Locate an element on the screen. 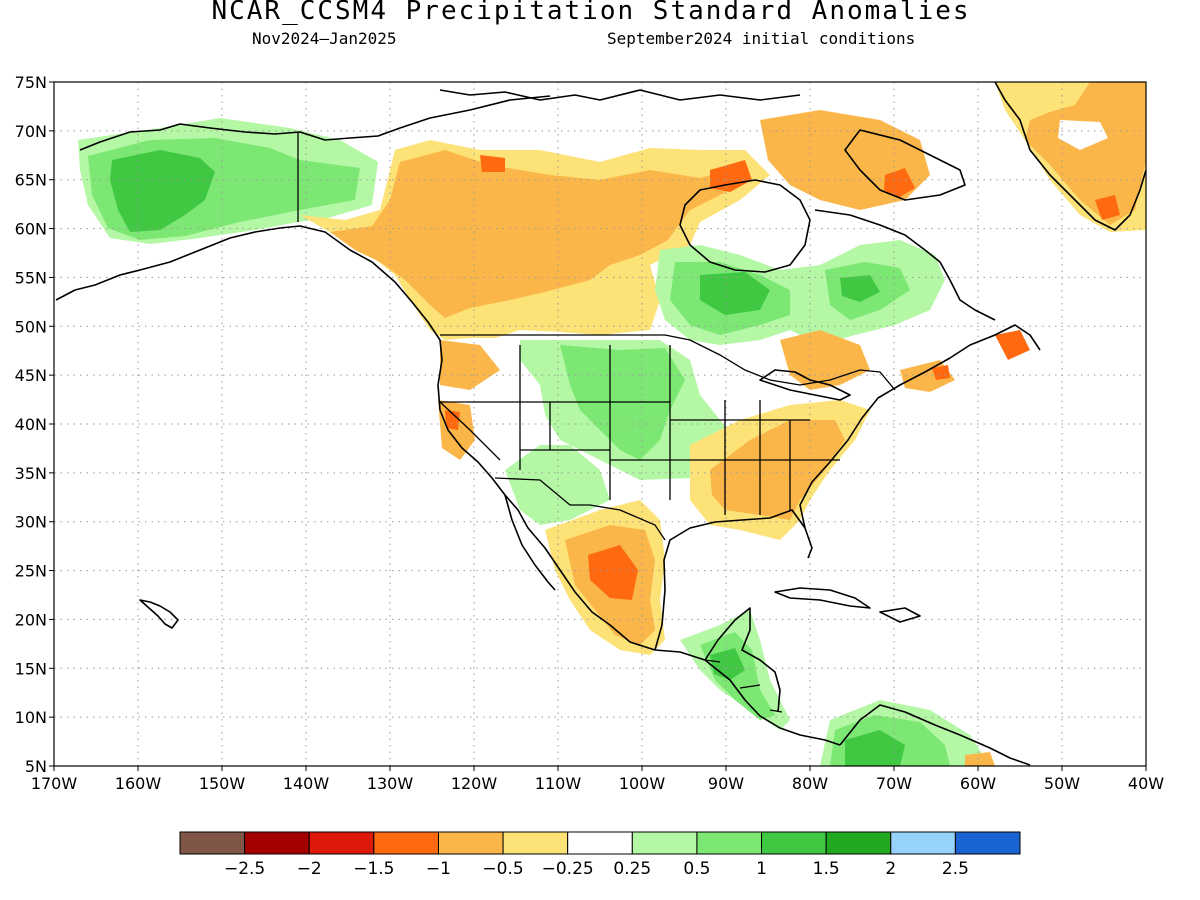 The height and width of the screenshot is (900, 1200). anomaly-southeast-mid is located at coordinates (777, 470).